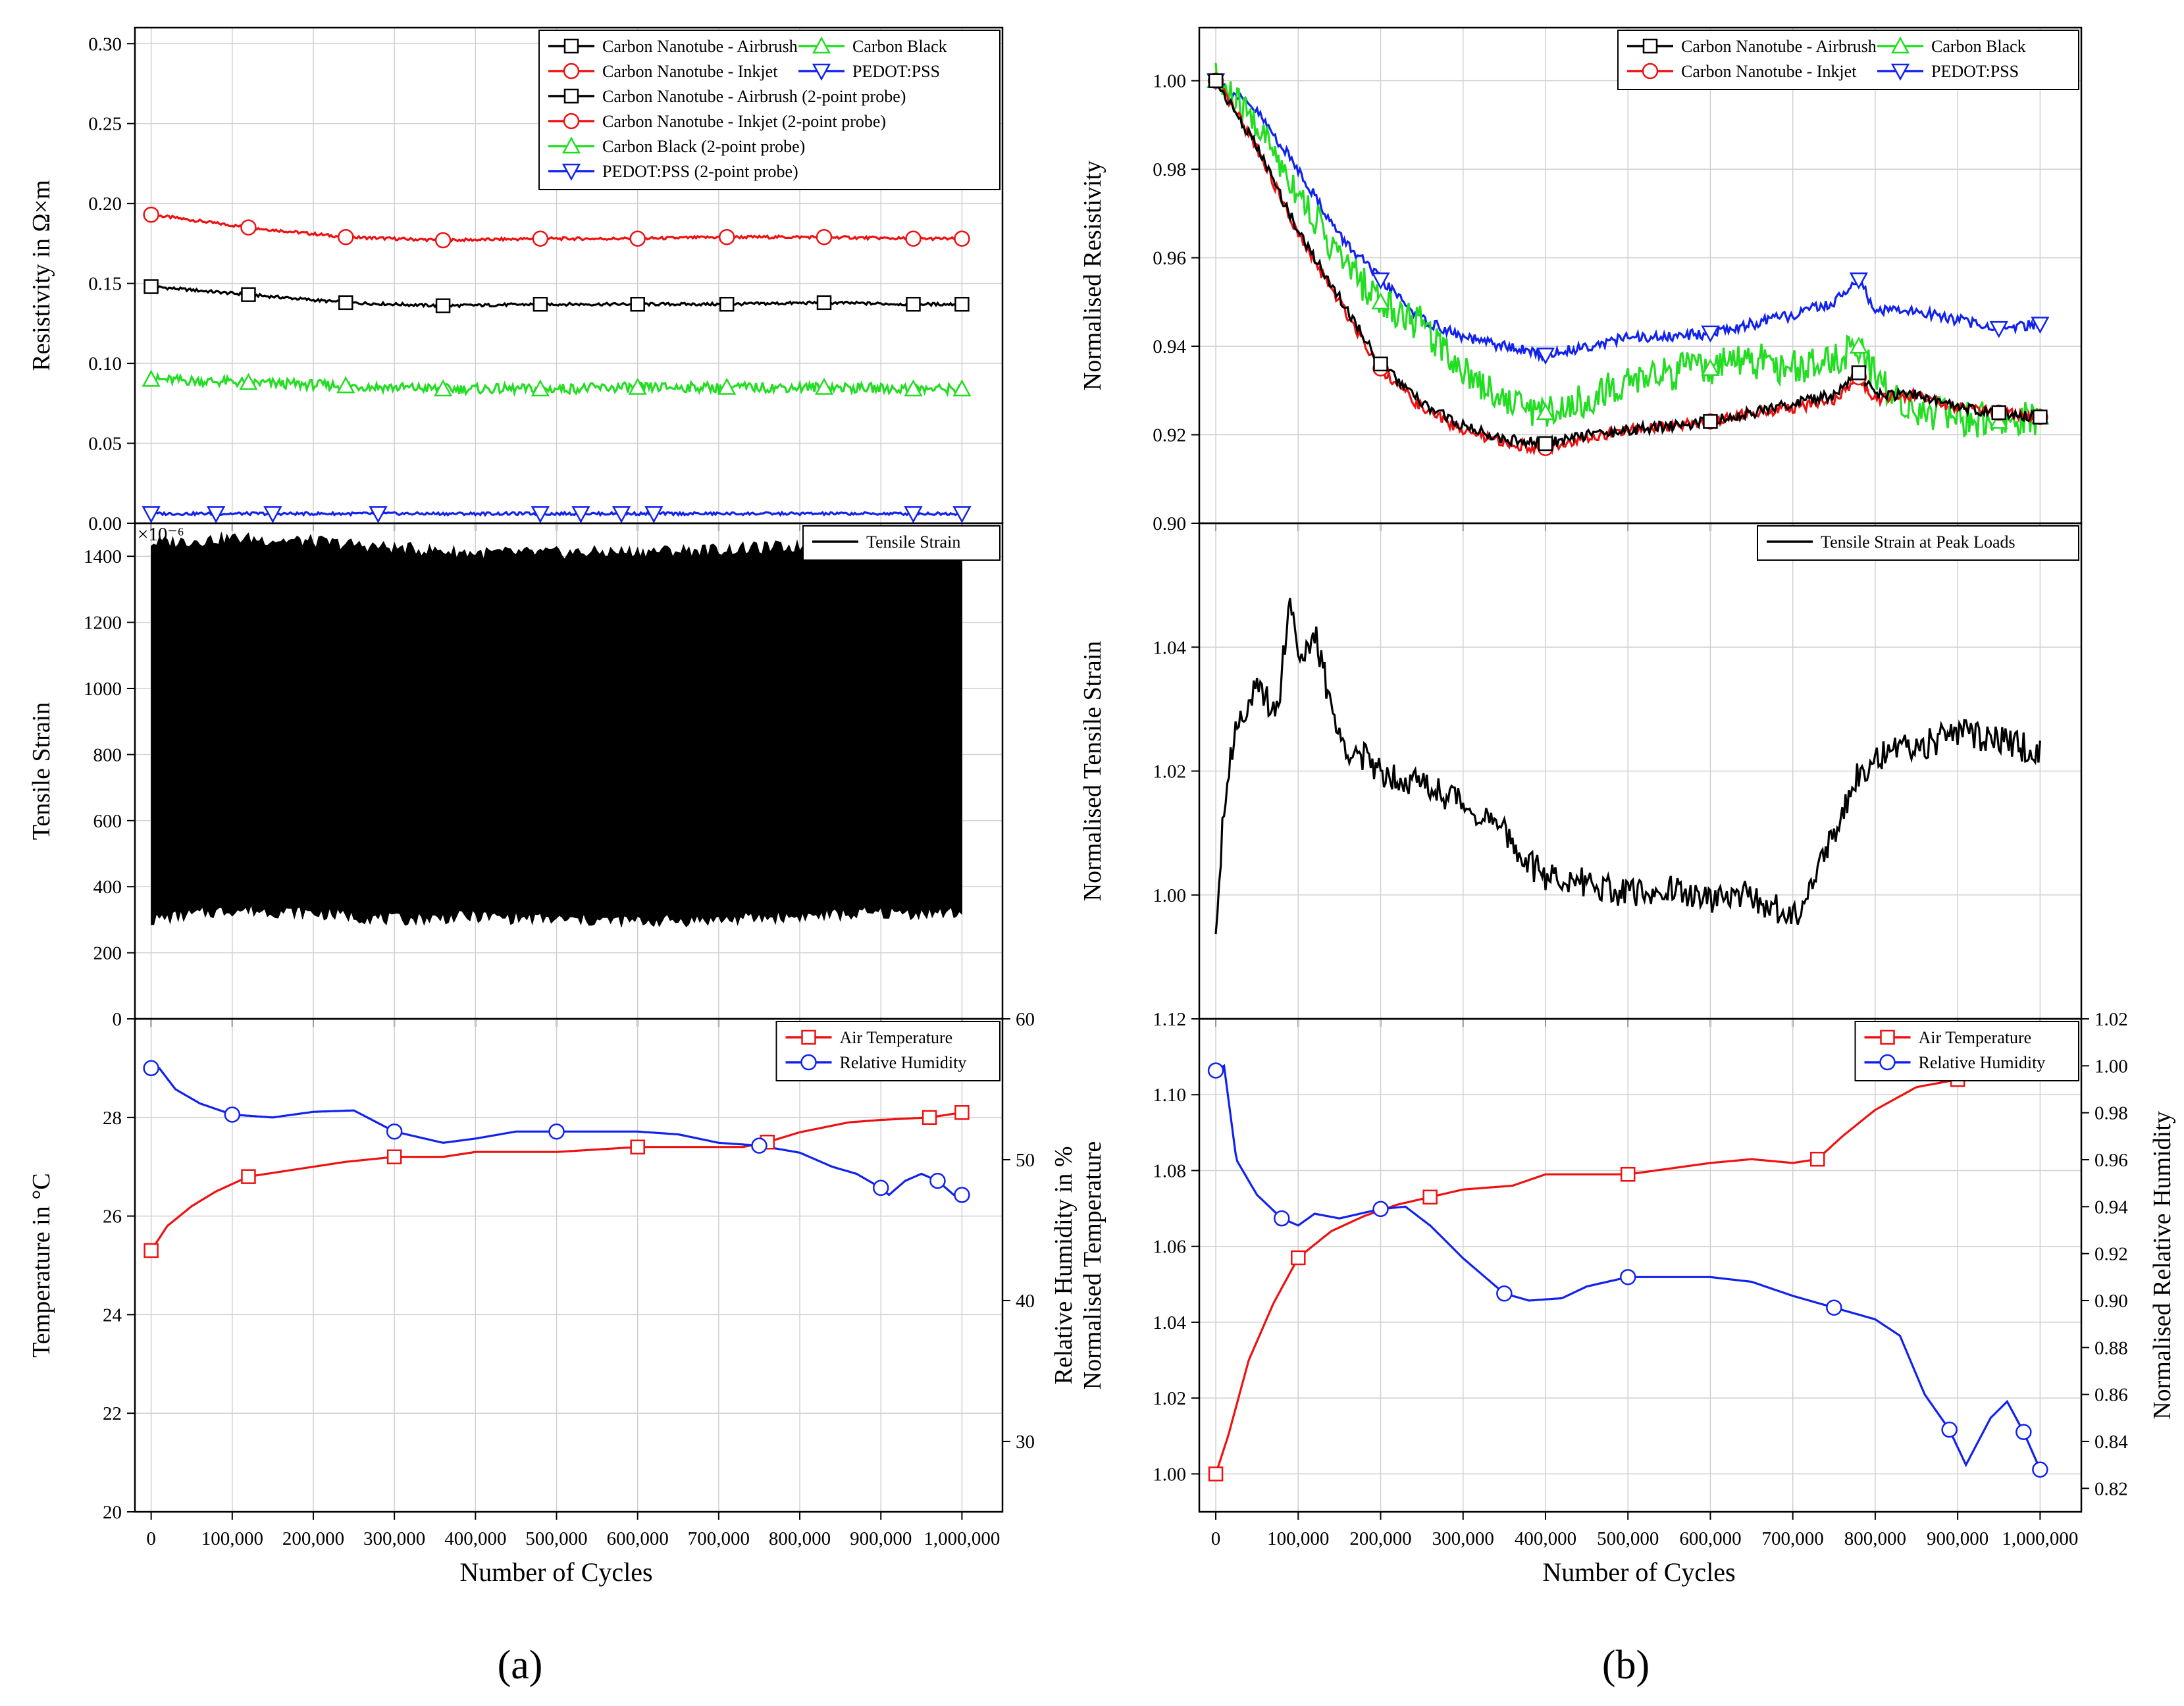 The image size is (2184, 1706). What do you see at coordinates (1169, 1095) in the screenshot?
I see `y-tick-label: 1.10` at bounding box center [1169, 1095].